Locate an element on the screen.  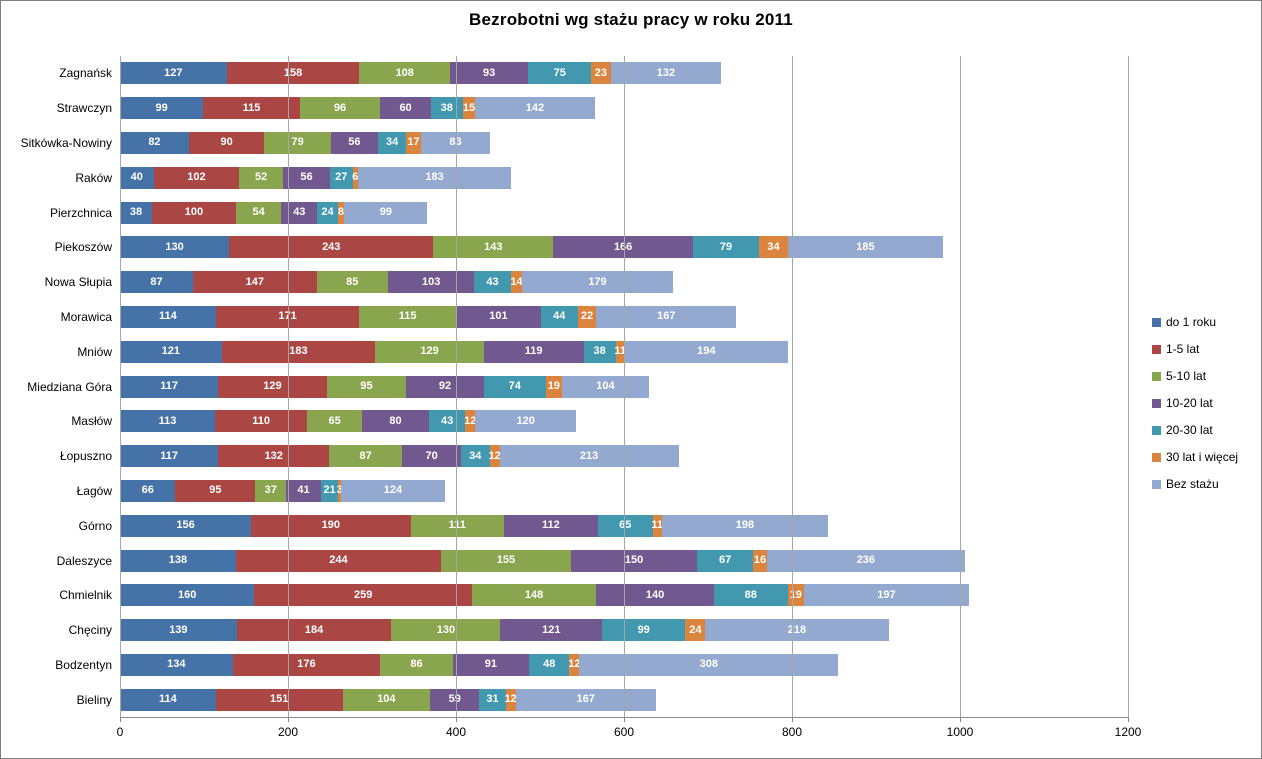
bar-segment: 120 is located at coordinates (526, 421).